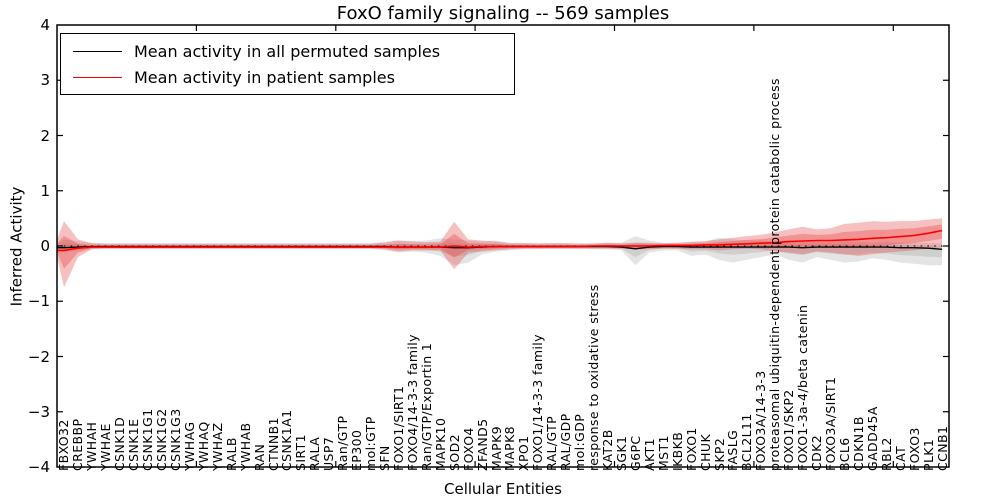 The image size is (1000, 500). I want to click on x-tick-label: YWHAQ, so click(203, 446).